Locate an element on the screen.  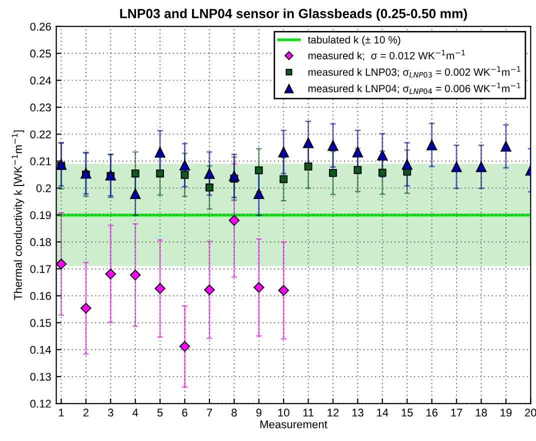
x-tick-label: 18 is located at coordinates (481, 412).